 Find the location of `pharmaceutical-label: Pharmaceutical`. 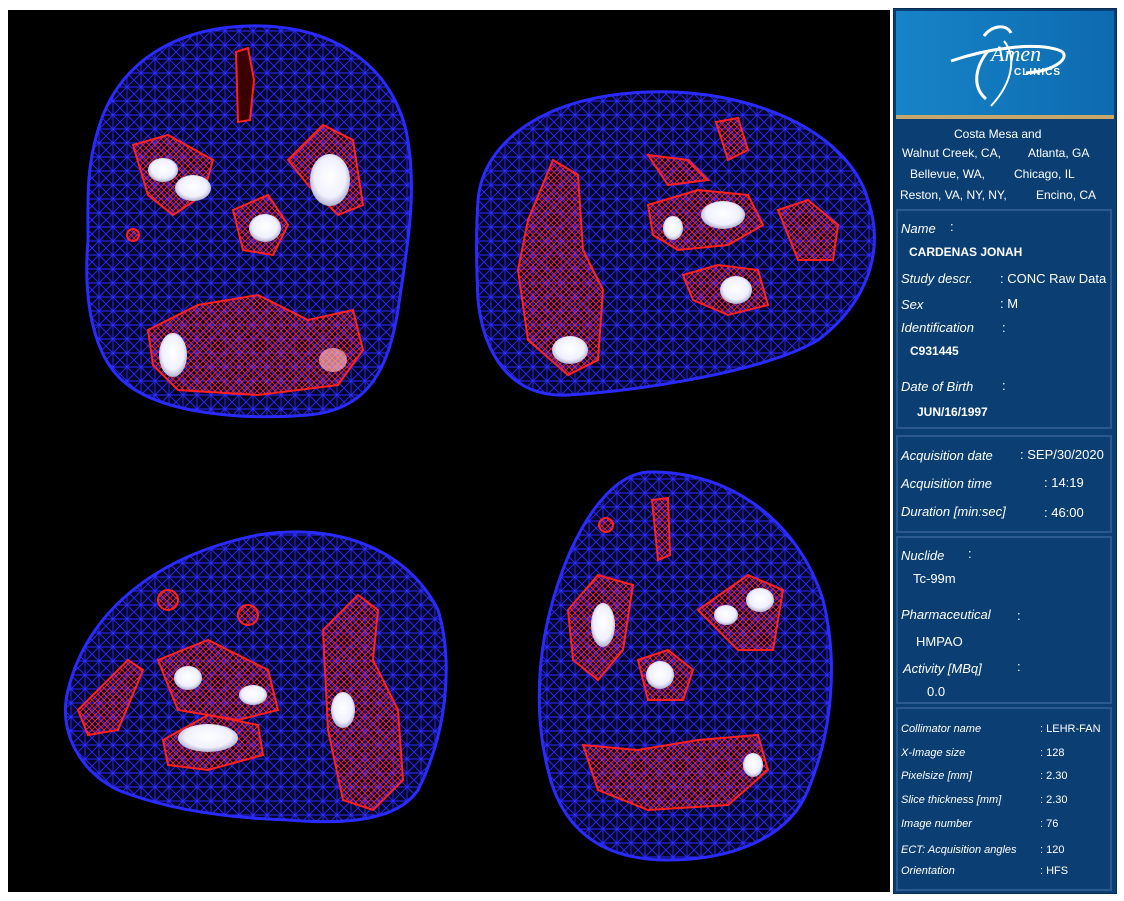

pharmaceutical-label: Pharmaceutical is located at coordinates (946, 614).